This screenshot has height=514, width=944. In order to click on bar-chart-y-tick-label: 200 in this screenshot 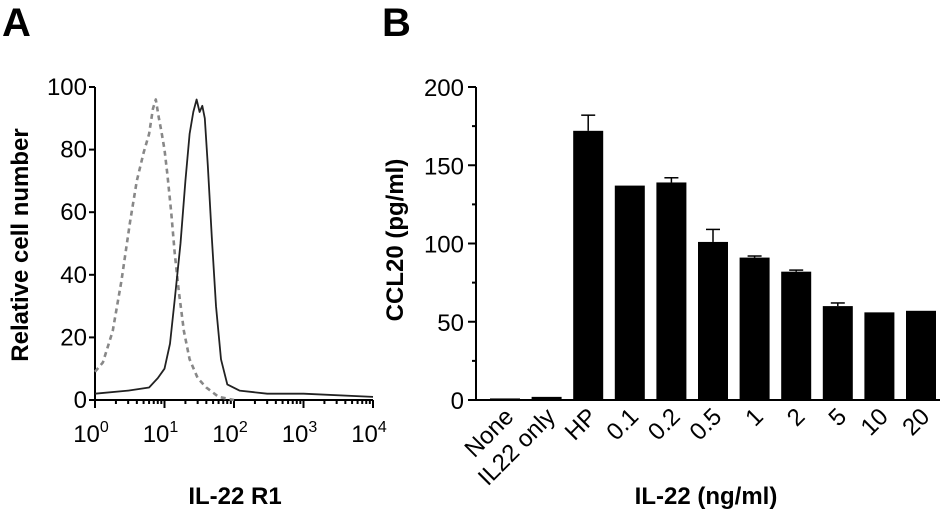, I will do `click(444, 88)`.